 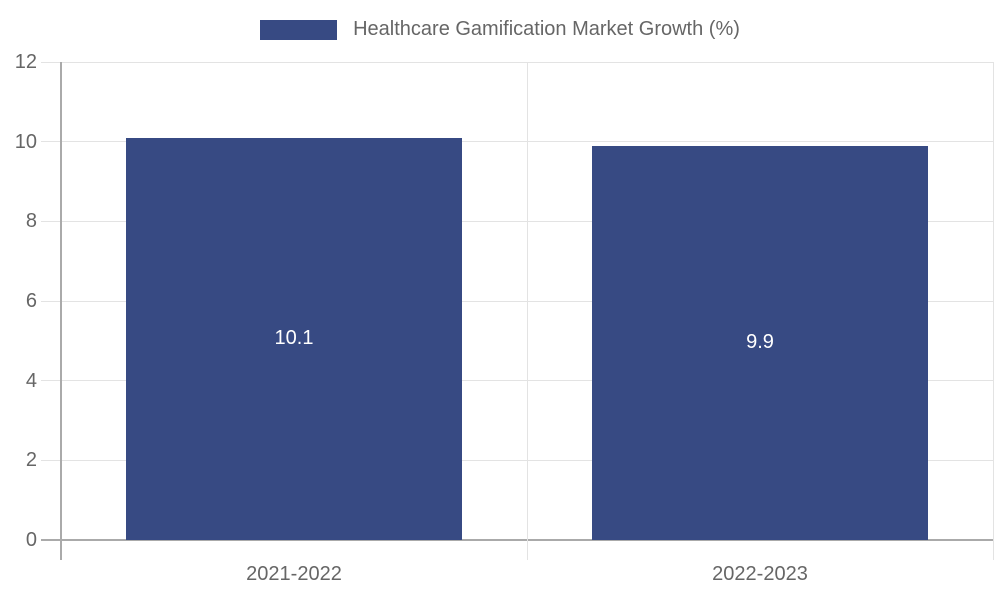 I want to click on x-tick-label: 2022-2023, so click(x=760, y=574).